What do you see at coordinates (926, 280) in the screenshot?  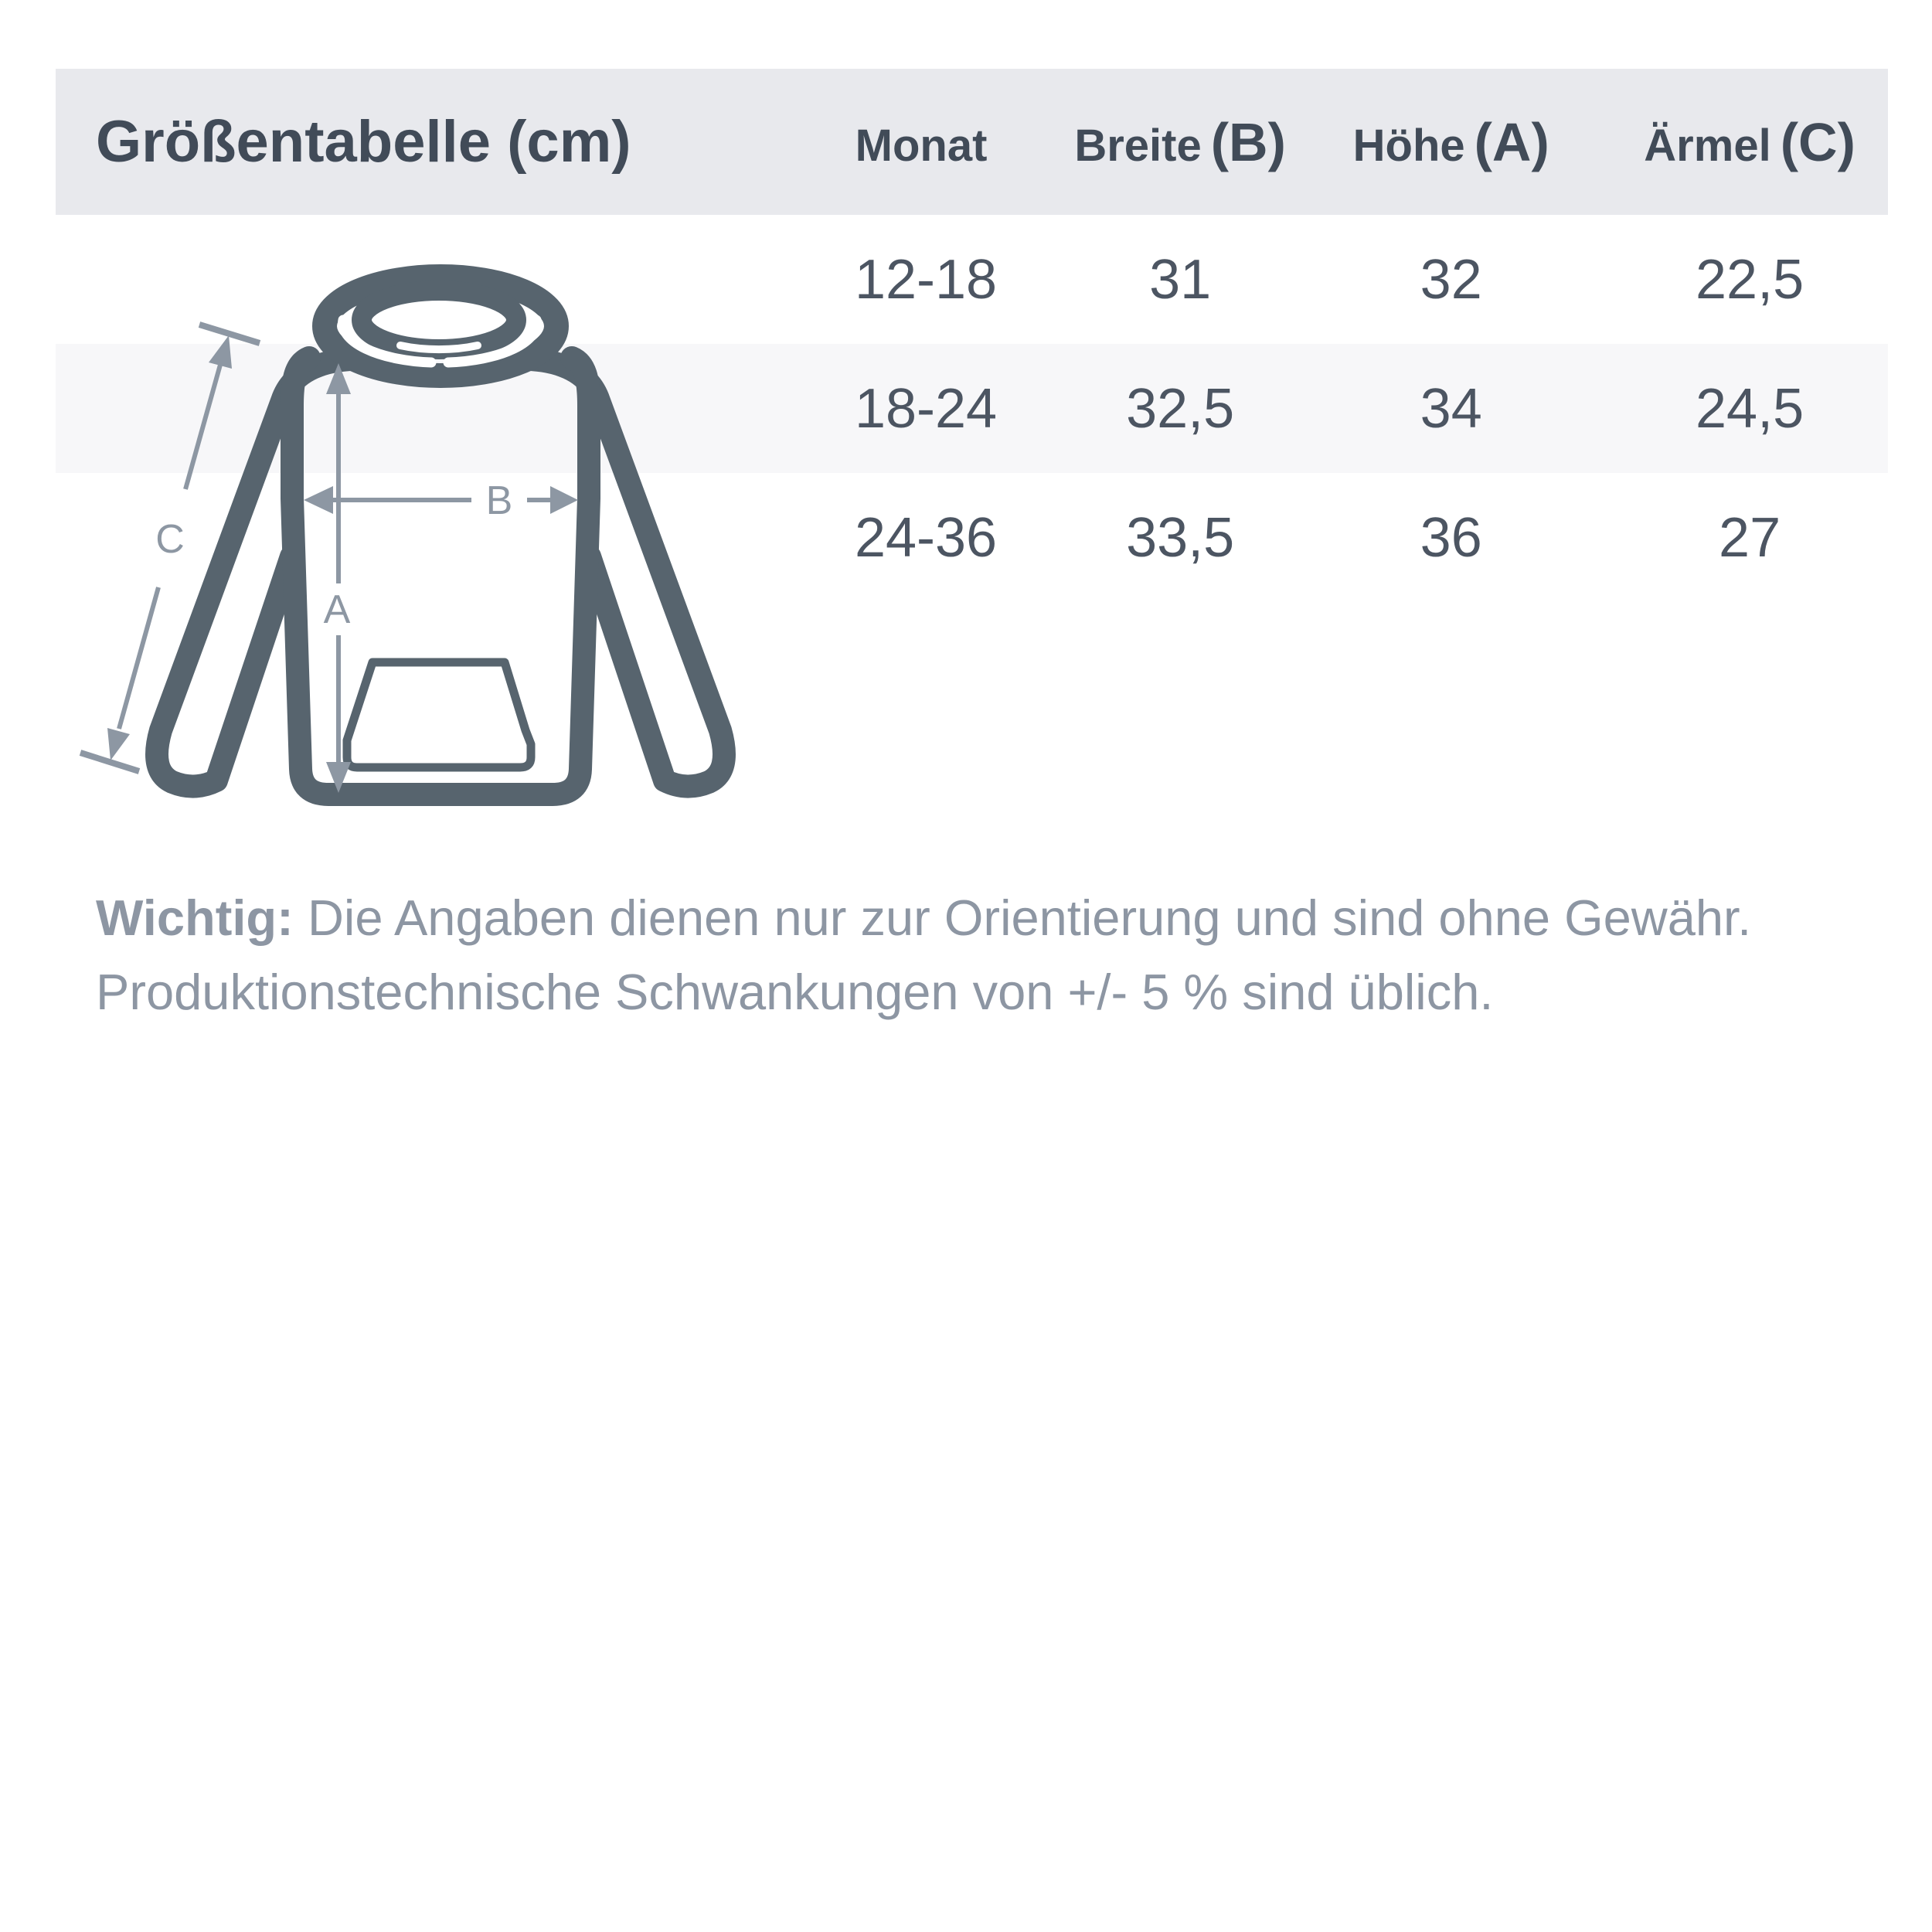 I see `cell-monat: 12-18` at bounding box center [926, 280].